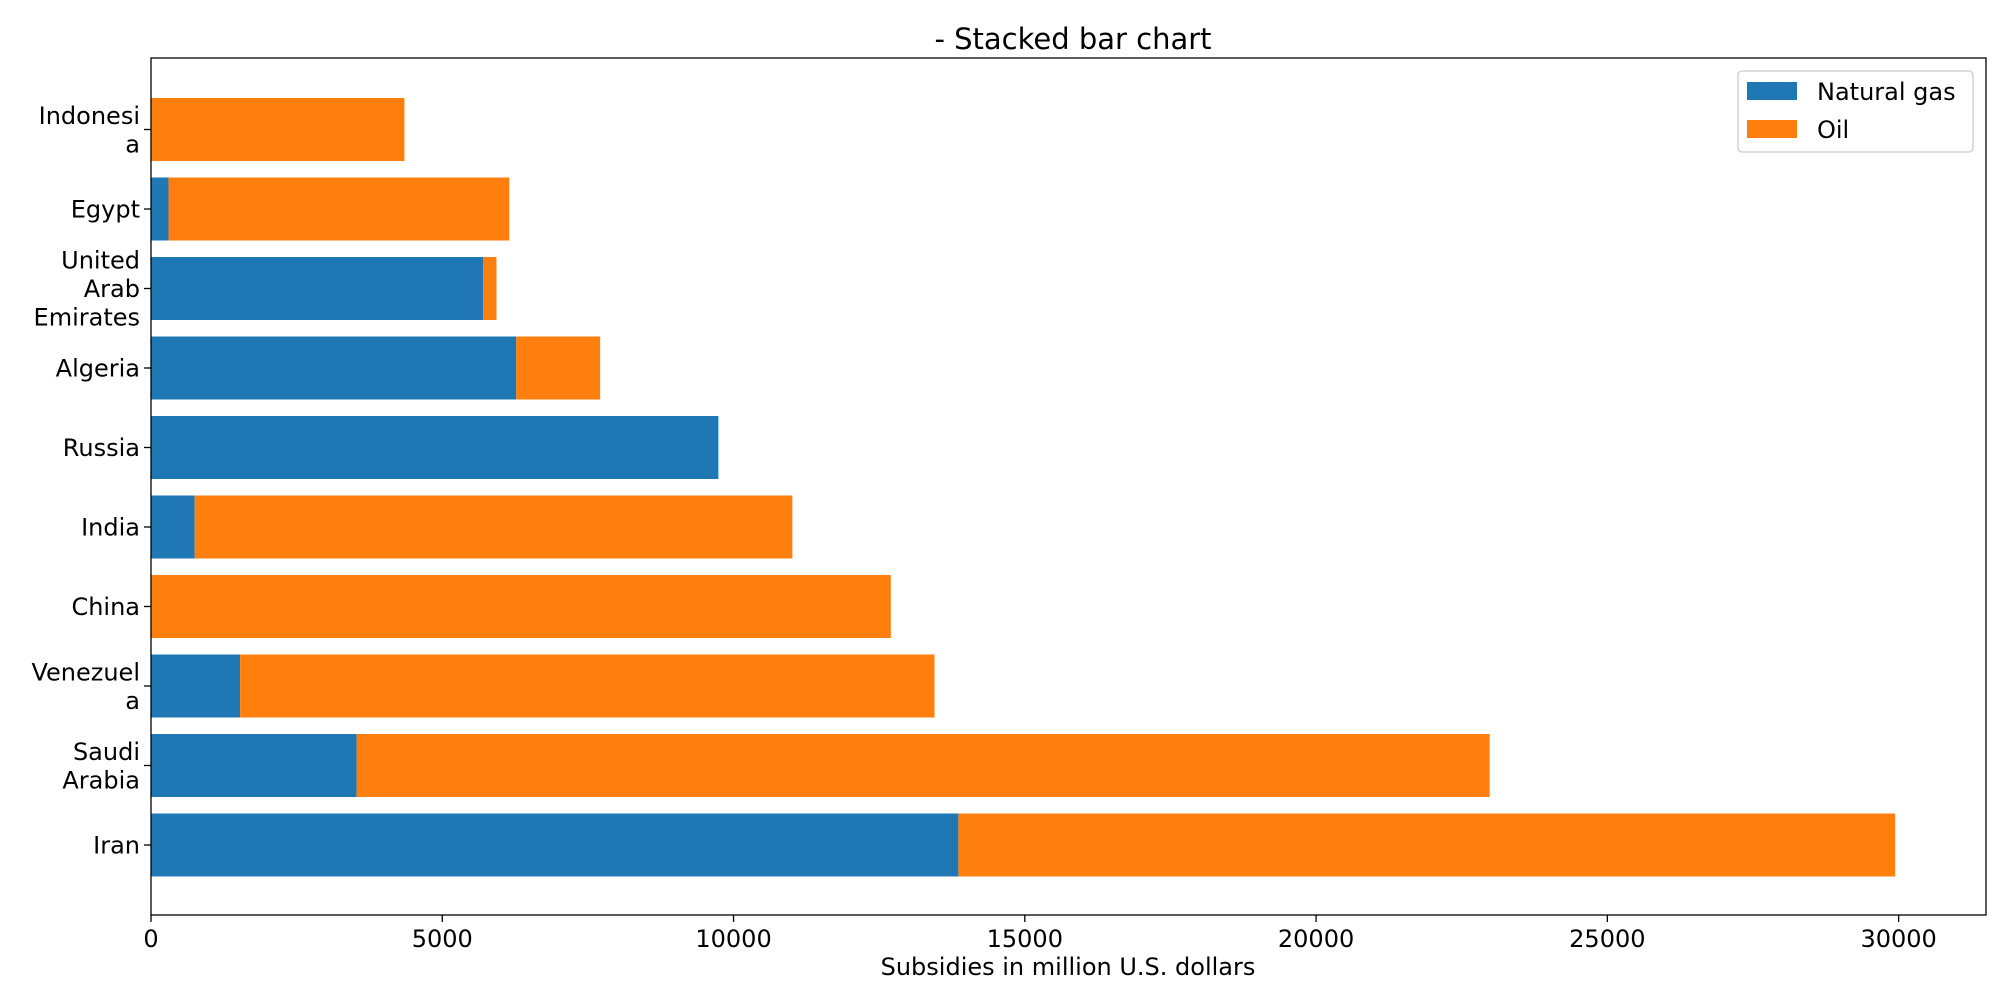 The image size is (2000, 1000). Describe the element at coordinates (89, 130) in the screenshot. I see `y-tick-label: Indonesi a` at that location.